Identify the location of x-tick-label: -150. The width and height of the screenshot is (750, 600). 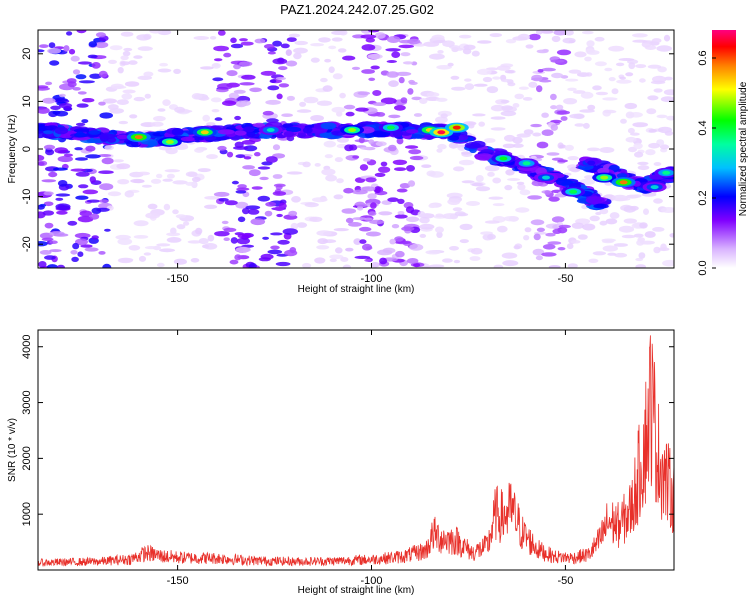
(178, 279).